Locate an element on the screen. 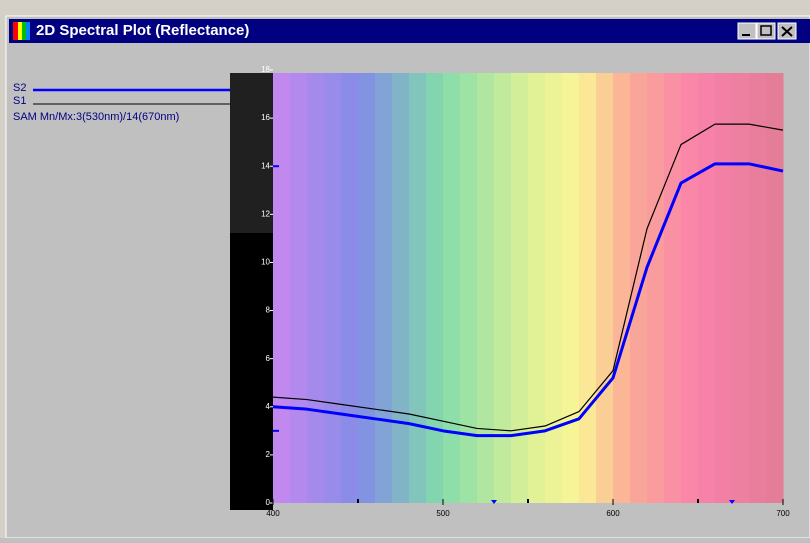 The height and width of the screenshot is (543, 810). close-button is located at coordinates (787, 31).